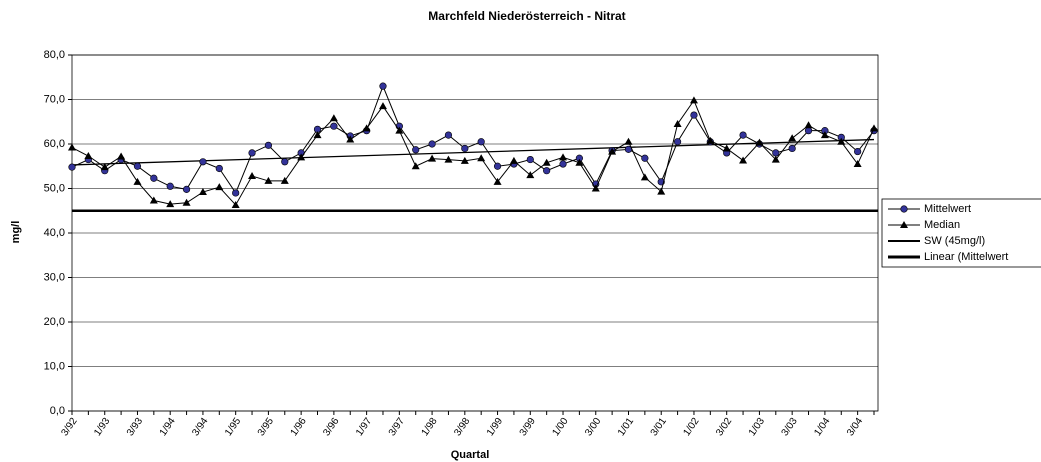 Image resolution: width=1041 pixels, height=462 pixels. What do you see at coordinates (54, 188) in the screenshot?
I see `y-tick-label: 50,0` at bounding box center [54, 188].